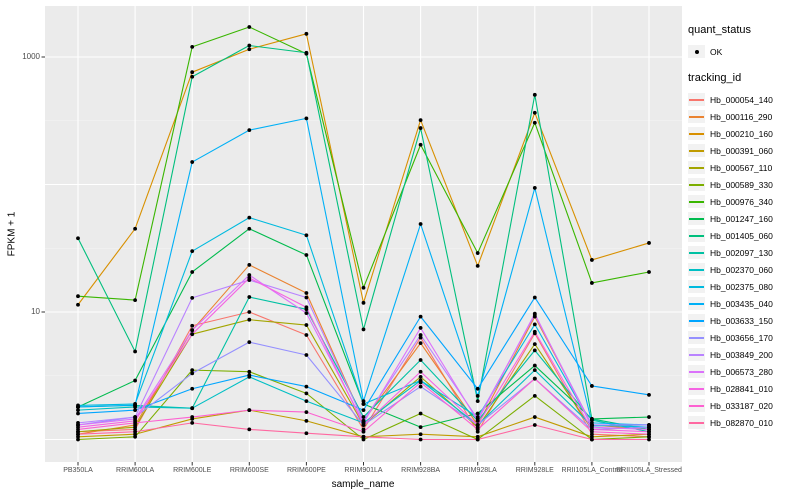 This screenshot has width=800, height=500. I want to click on legend-item-label: Hb_003656_170, so click(741, 337).